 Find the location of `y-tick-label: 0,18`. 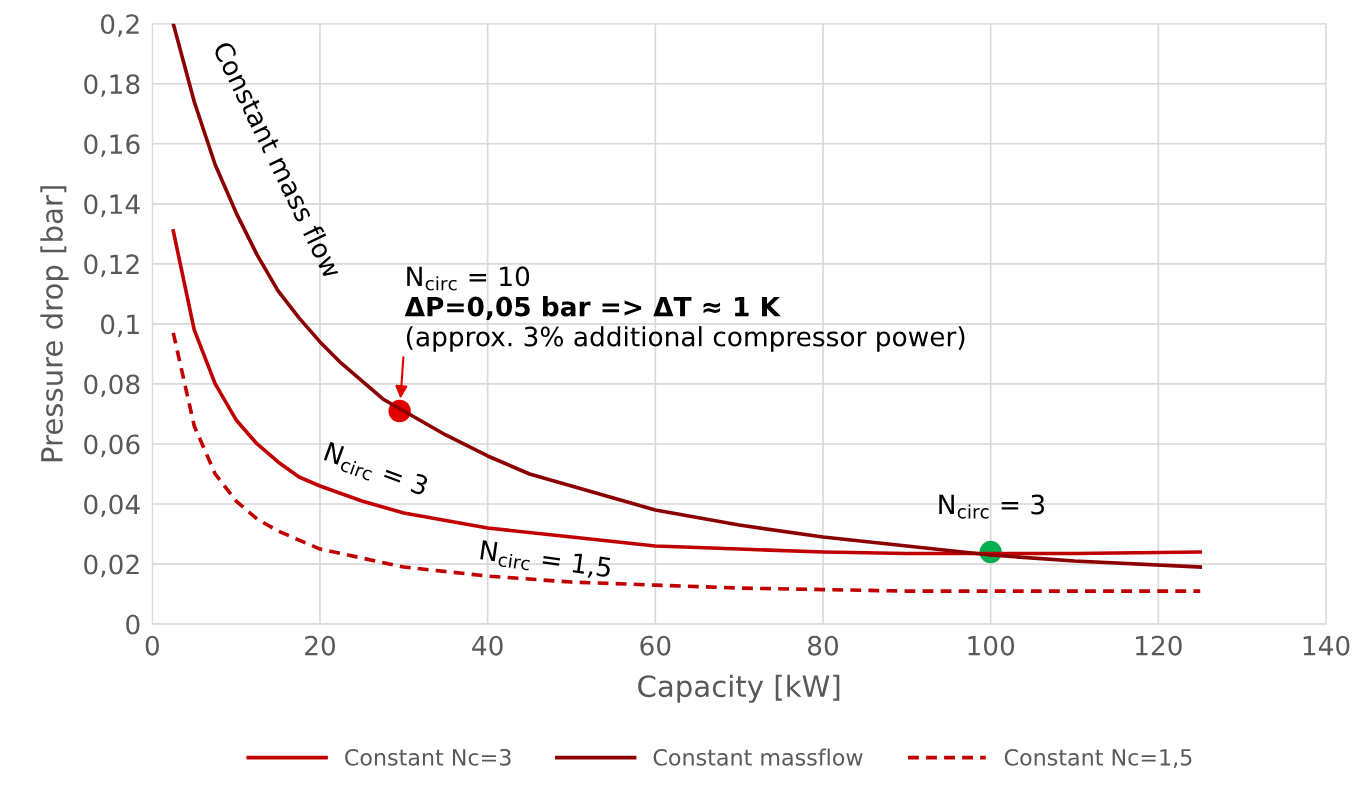

y-tick-label: 0,18 is located at coordinates (112, 85).